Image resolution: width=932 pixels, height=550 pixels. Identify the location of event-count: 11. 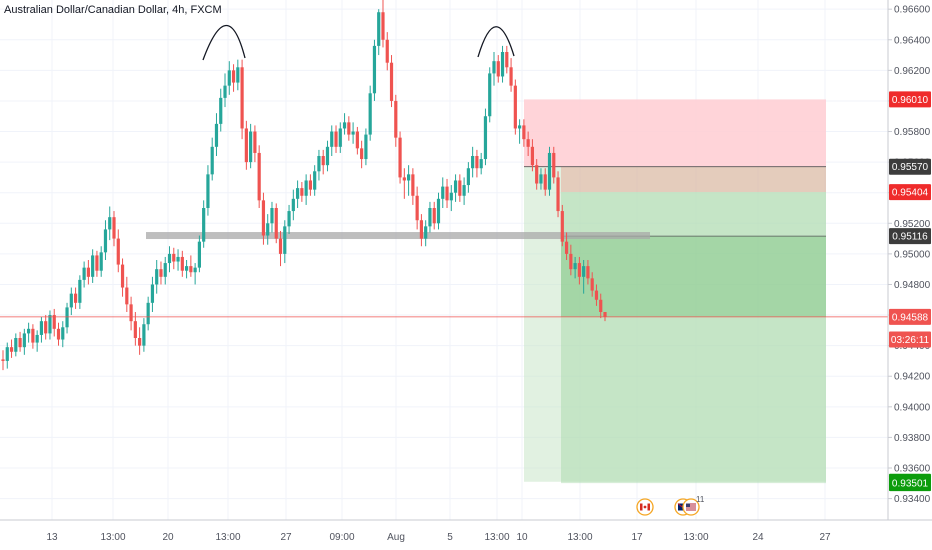
(700, 499).